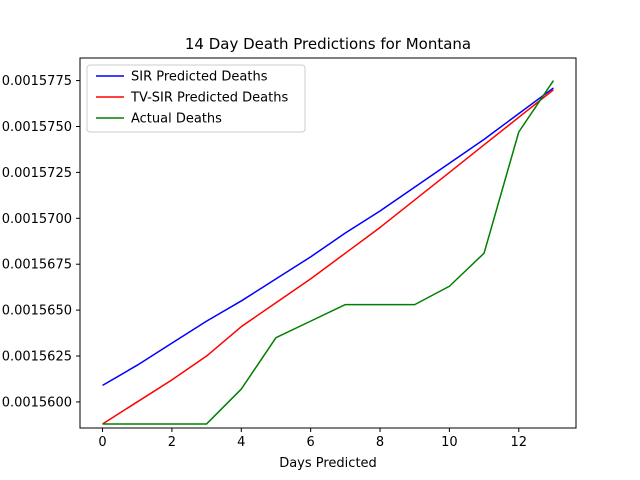 The width and height of the screenshot is (640, 480). I want to click on legend-label-tv-sir: TV-SIR Predicted Deaths, so click(209, 98).